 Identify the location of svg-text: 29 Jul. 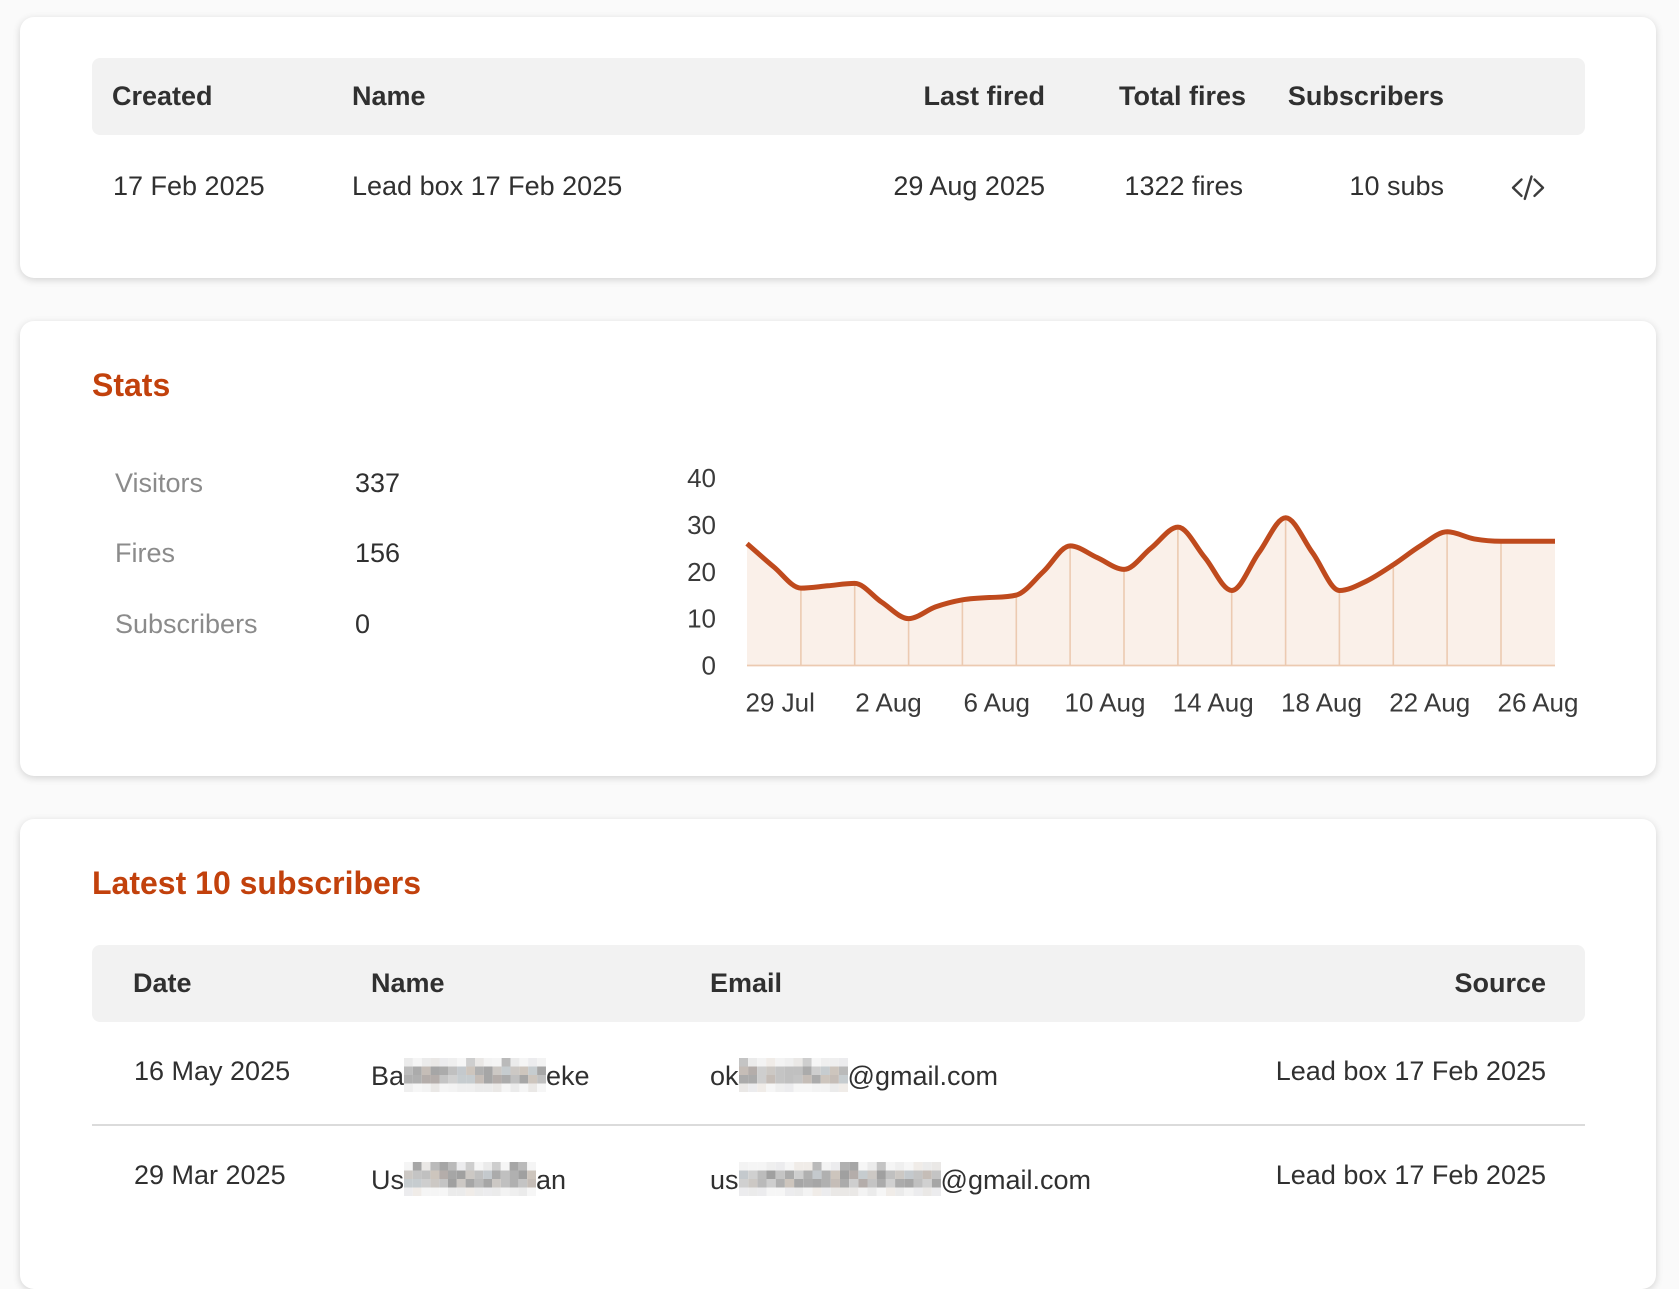
(780, 703).